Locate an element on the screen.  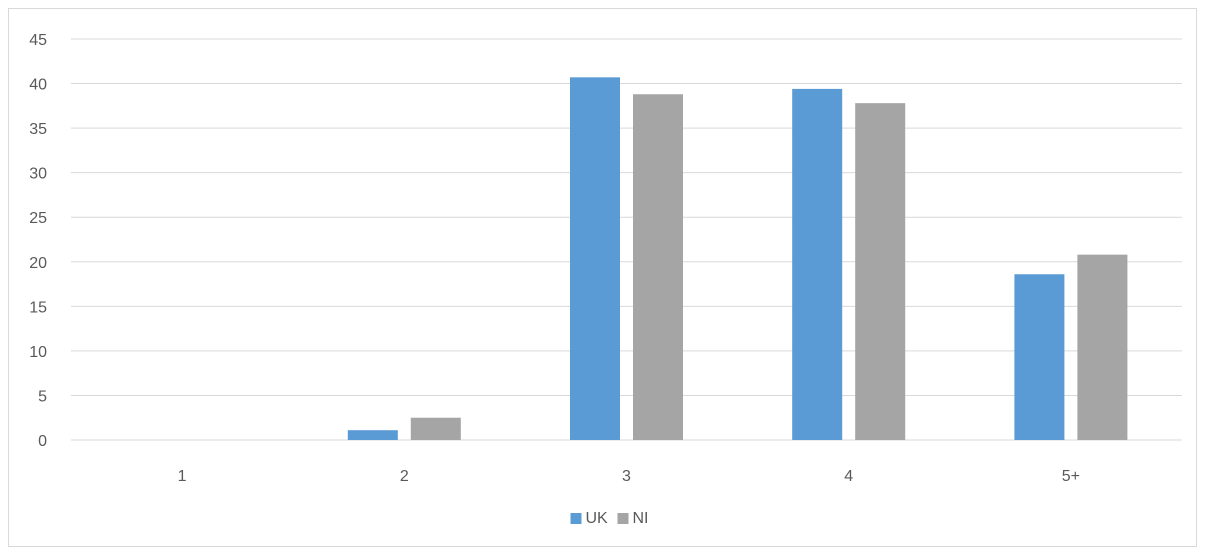
y-tick-label: 40 is located at coordinates (38, 85).